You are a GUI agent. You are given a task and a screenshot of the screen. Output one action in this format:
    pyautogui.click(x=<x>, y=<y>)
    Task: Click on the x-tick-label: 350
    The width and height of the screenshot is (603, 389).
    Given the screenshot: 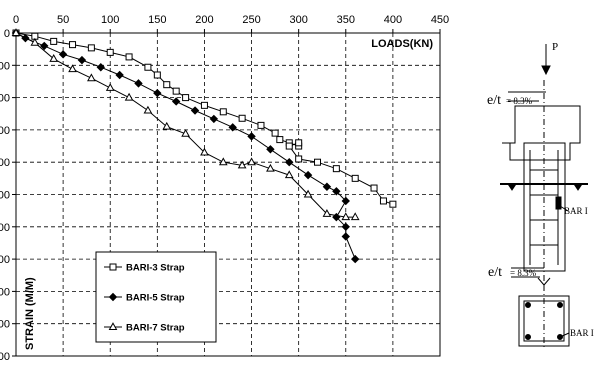 What is the action you would take?
    pyautogui.click(x=346, y=20)
    